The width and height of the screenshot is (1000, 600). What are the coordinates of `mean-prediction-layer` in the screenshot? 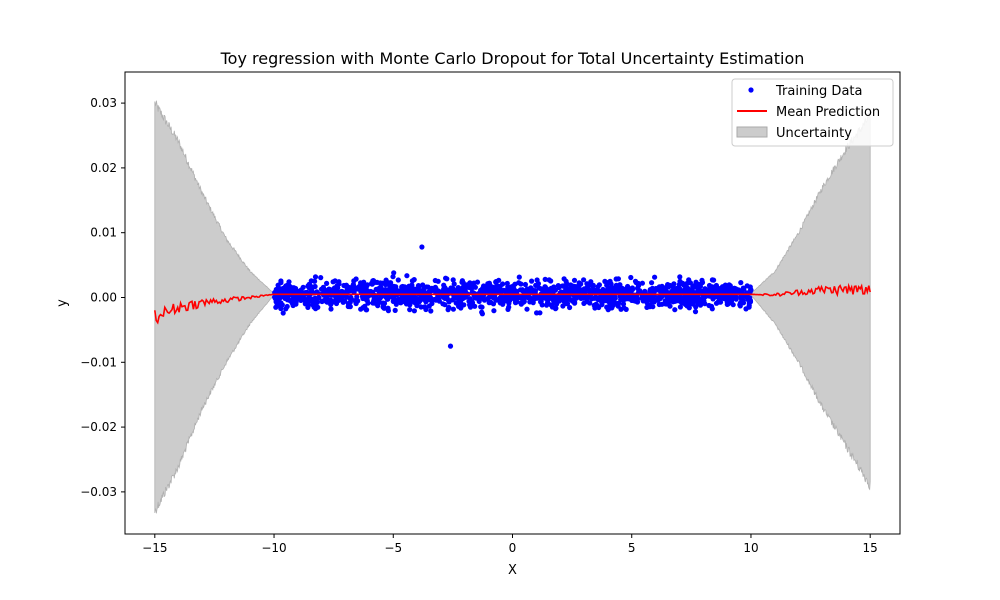 It's located at (512, 303).